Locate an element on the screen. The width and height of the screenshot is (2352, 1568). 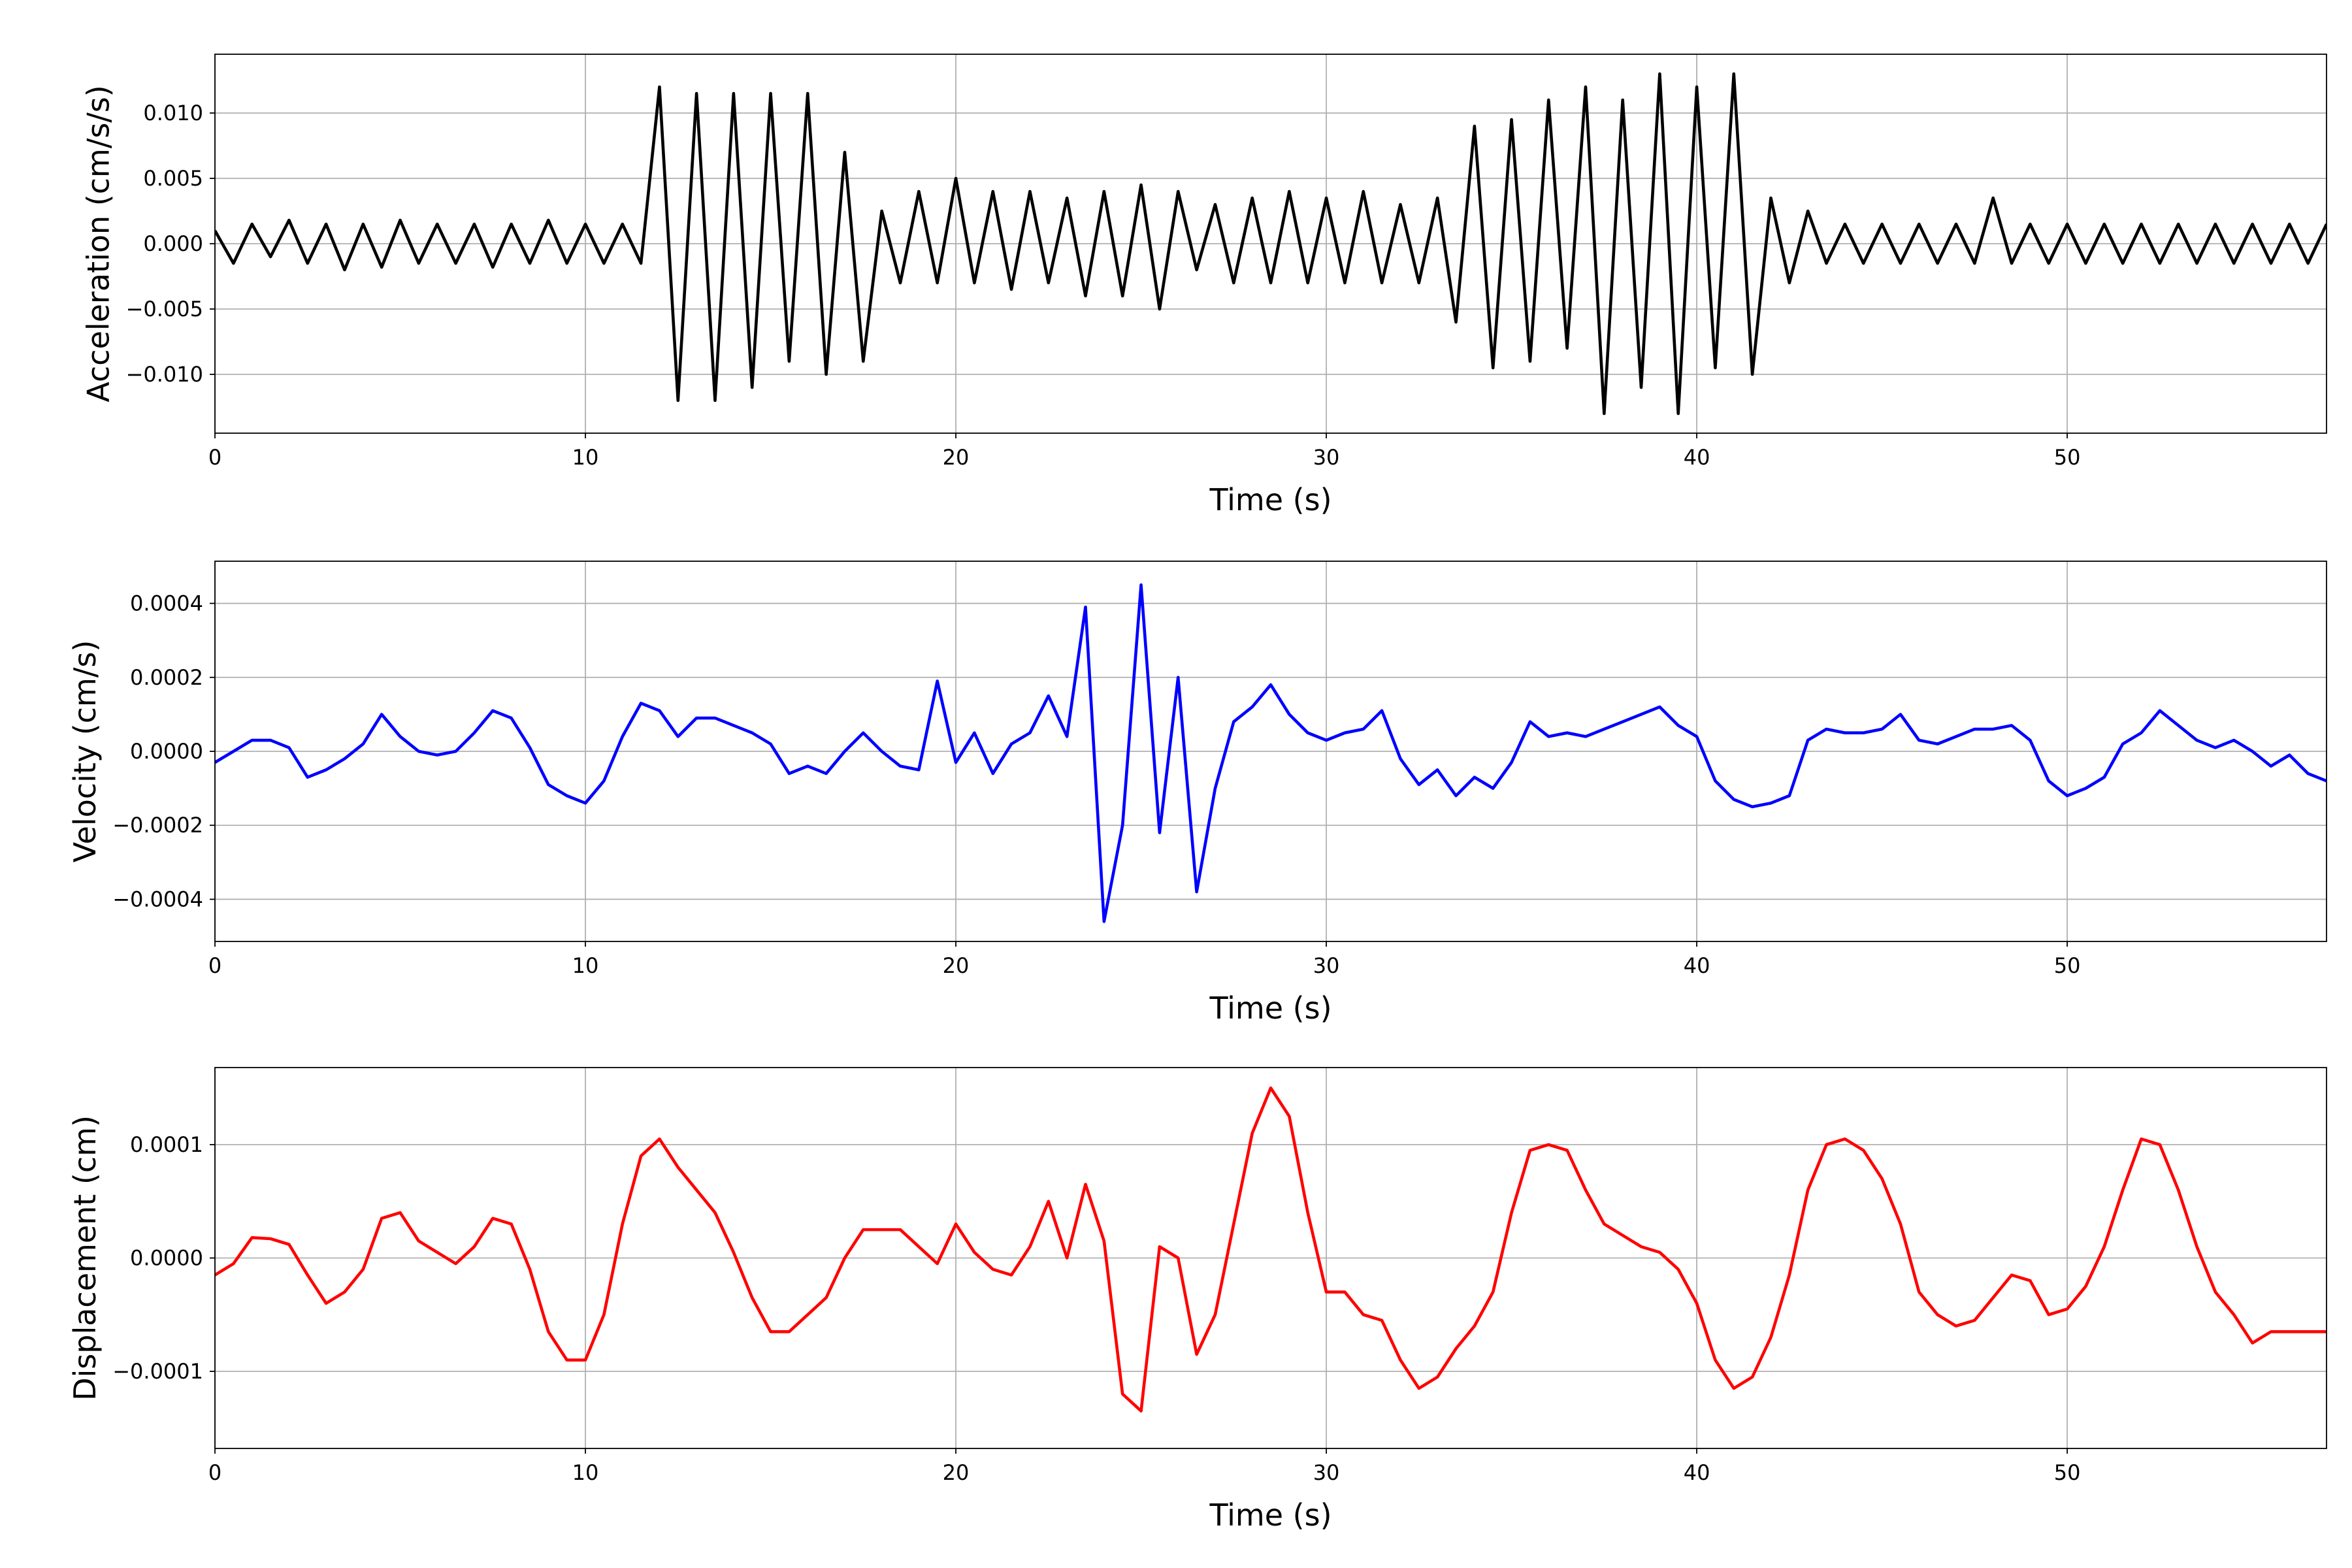
y-tick-label: 0.000 is located at coordinates (173, 243).